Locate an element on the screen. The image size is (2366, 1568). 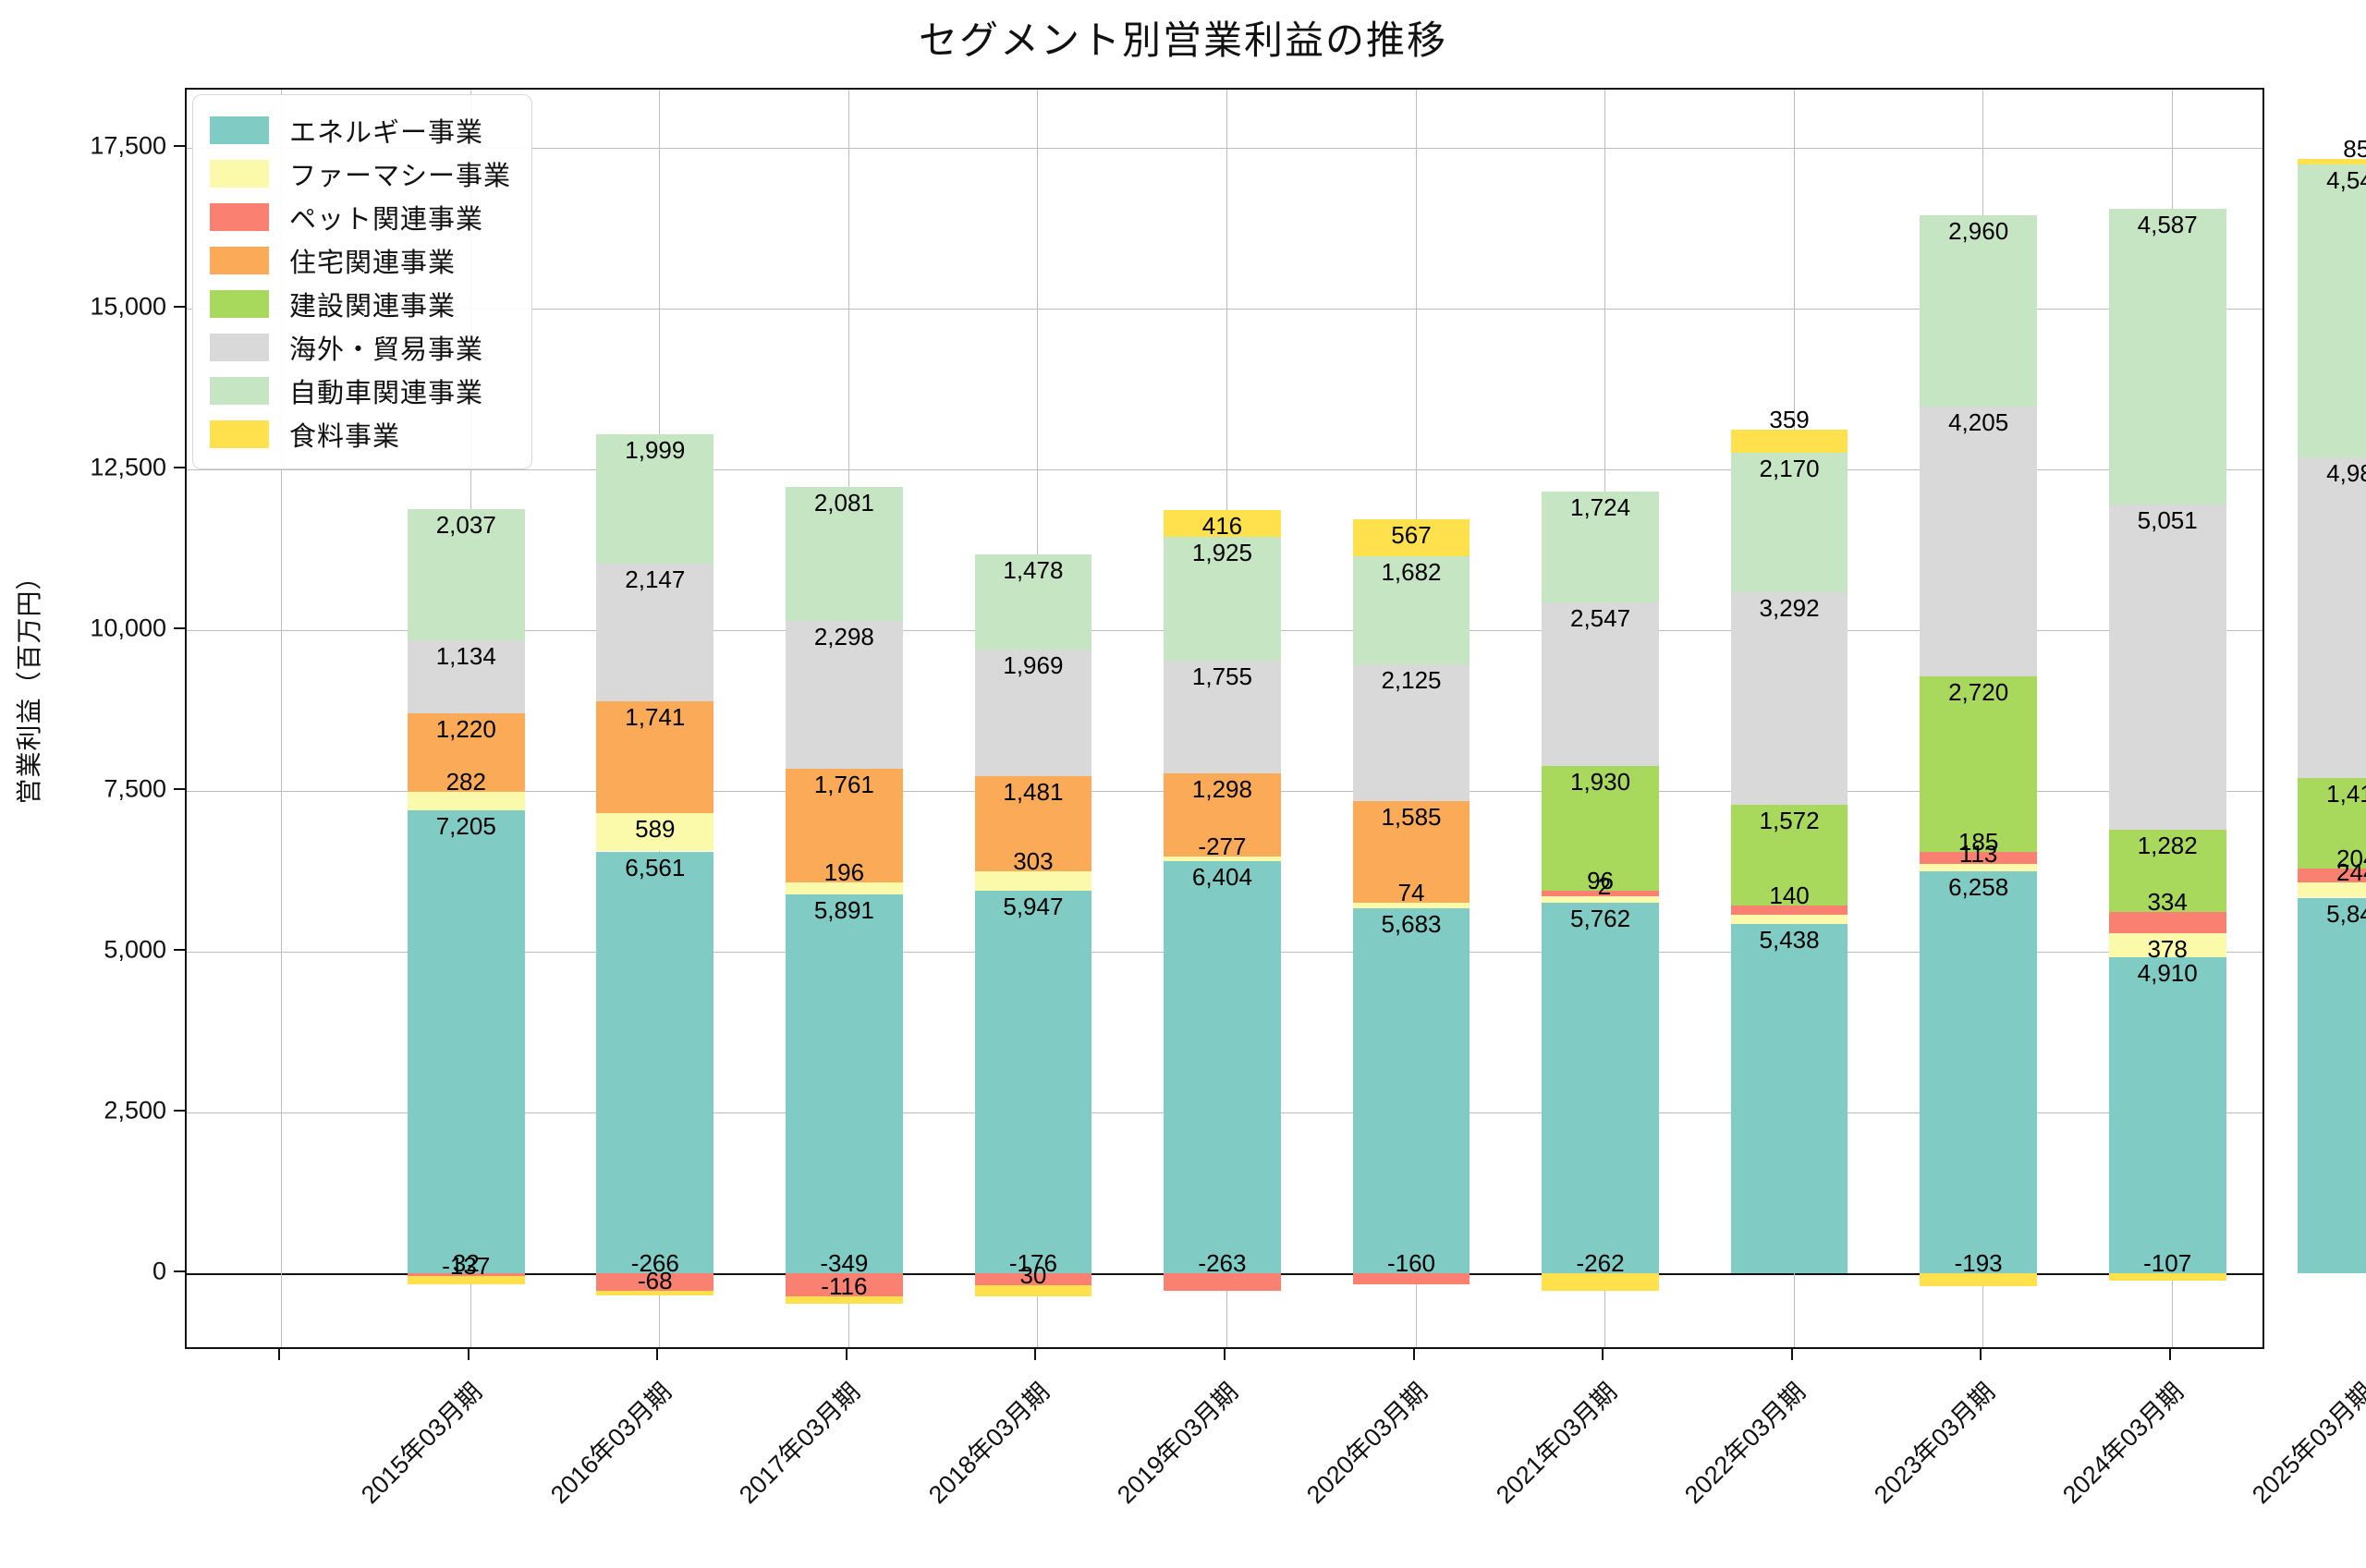
legend-item: ファーマシー事業 is located at coordinates (360, 173).